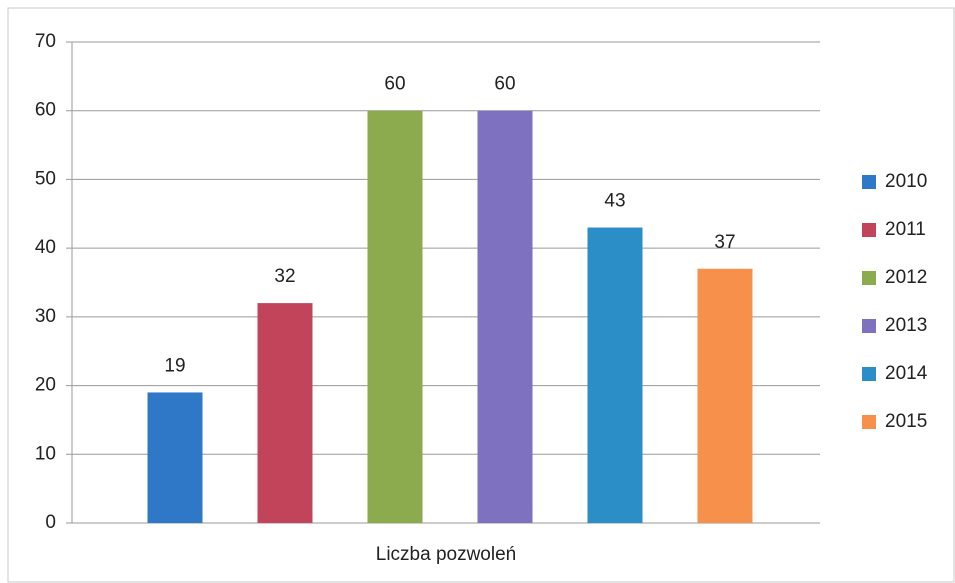  Describe the element at coordinates (614, 201) in the screenshot. I see `data-label: 43` at that location.